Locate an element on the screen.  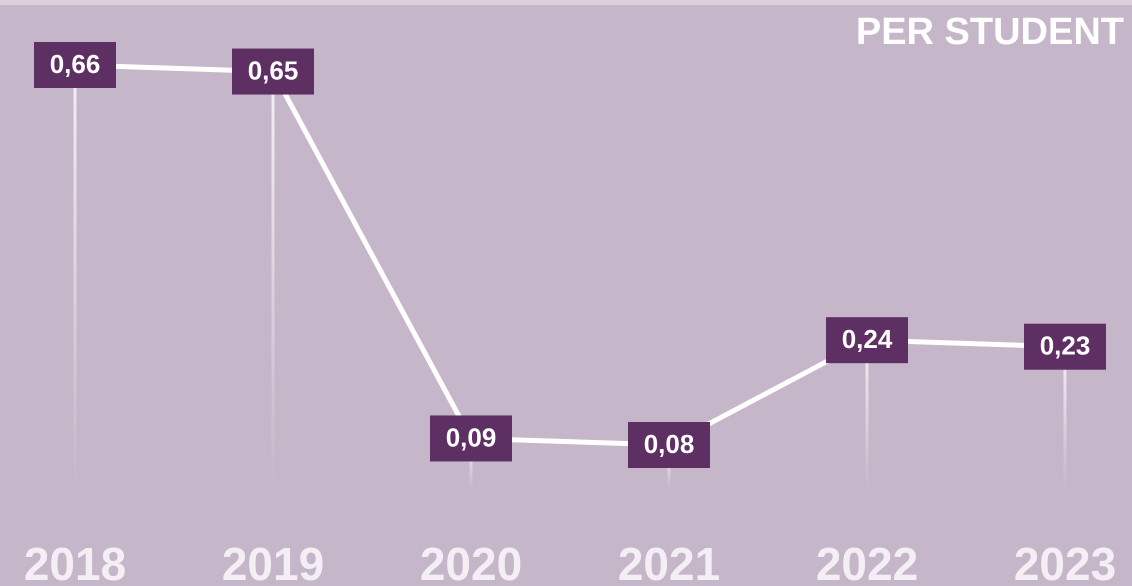
x-tick-label: 2023 is located at coordinates (1065, 562).